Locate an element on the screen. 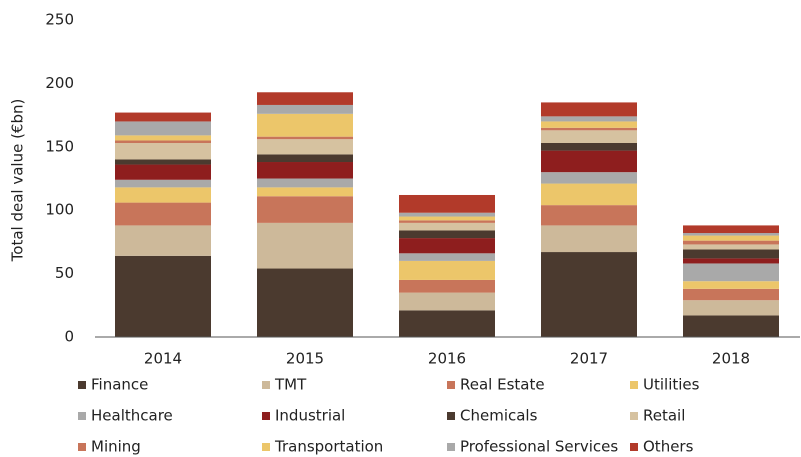 Image resolution: width=801 pixels, height=457 pixels. legend-label: Mining is located at coordinates (116, 447).